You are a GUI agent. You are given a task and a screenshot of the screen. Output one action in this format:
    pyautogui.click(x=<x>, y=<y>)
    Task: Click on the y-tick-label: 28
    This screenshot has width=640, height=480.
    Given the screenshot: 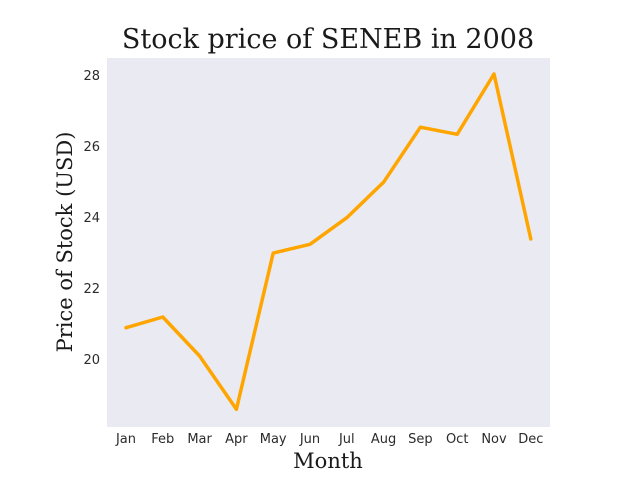 What is the action you would take?
    pyautogui.click(x=91, y=76)
    